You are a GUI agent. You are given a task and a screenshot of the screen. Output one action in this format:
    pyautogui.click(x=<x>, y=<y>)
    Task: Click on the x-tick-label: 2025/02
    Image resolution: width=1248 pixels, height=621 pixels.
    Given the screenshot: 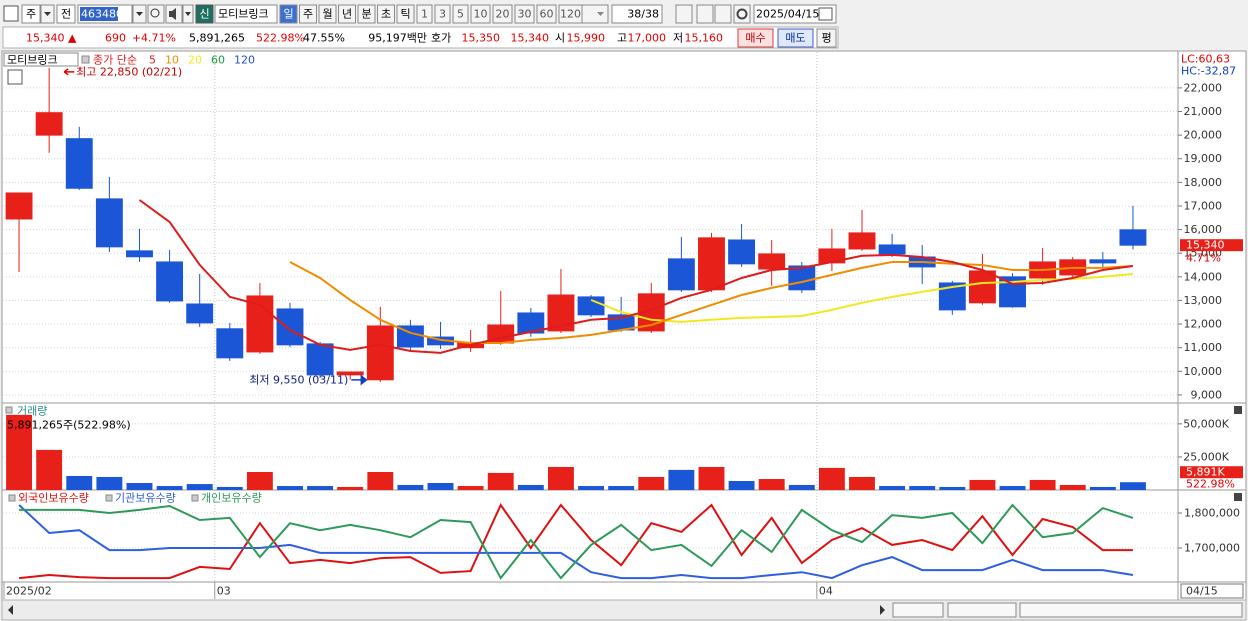 What is the action you would take?
    pyautogui.click(x=29, y=591)
    